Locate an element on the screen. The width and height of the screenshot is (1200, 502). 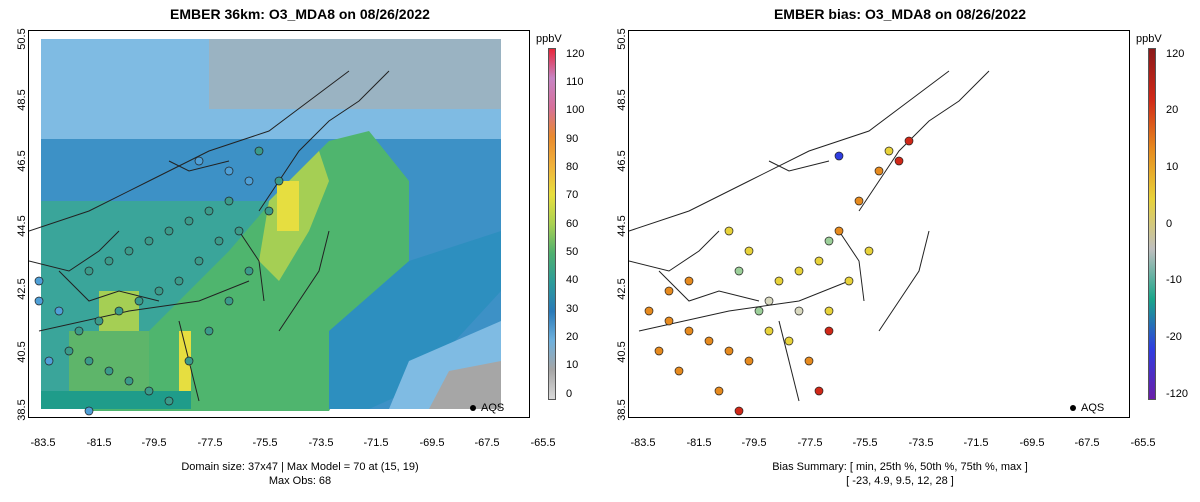
colorbar-tick: -120 is located at coordinates (1177, 394).